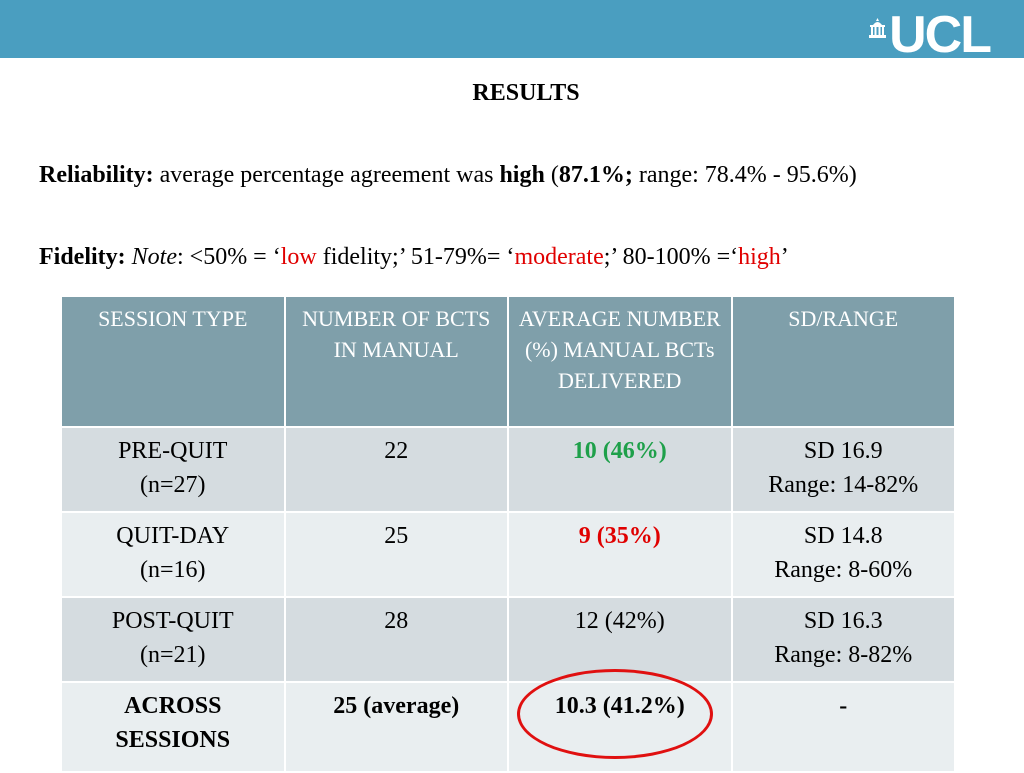  What do you see at coordinates (173, 469) in the screenshot?
I see `session-cell: PRE-QUIT (n=27)` at bounding box center [173, 469].